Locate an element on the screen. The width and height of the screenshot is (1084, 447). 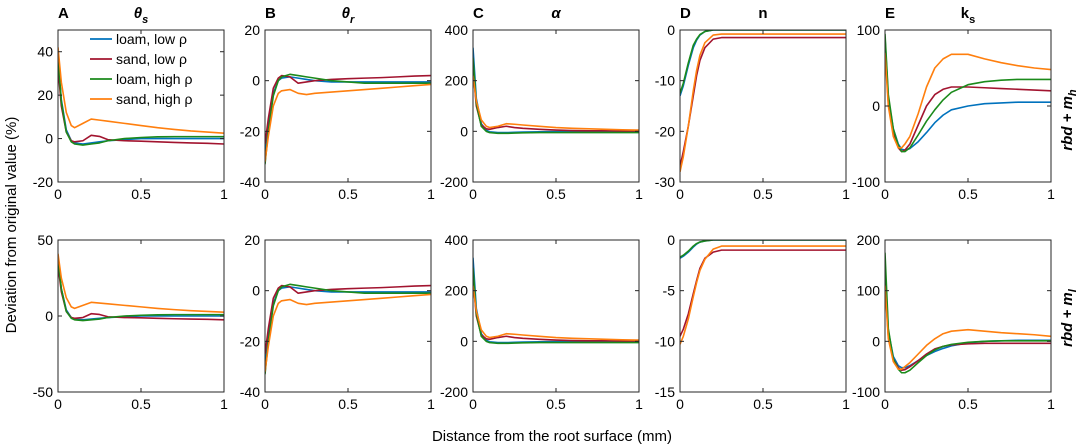
row-label-top: rbd + mh is located at coordinates (1069, 120).